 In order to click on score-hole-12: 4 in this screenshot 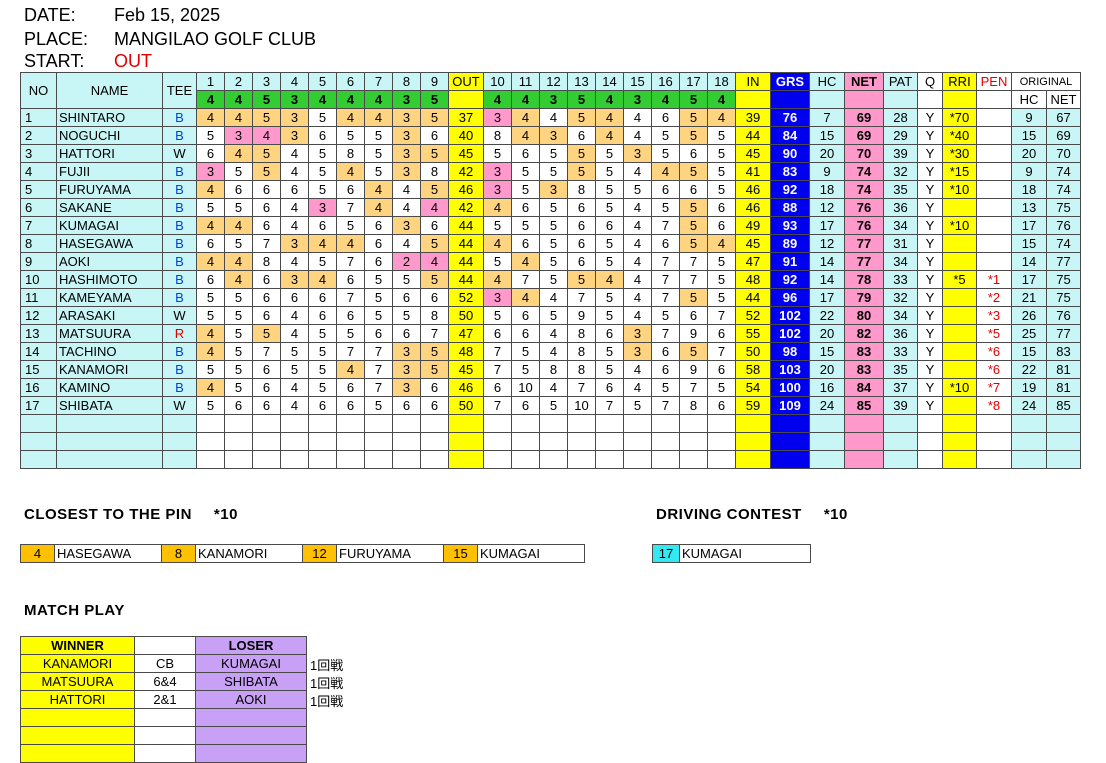, I will do `click(553, 333)`.